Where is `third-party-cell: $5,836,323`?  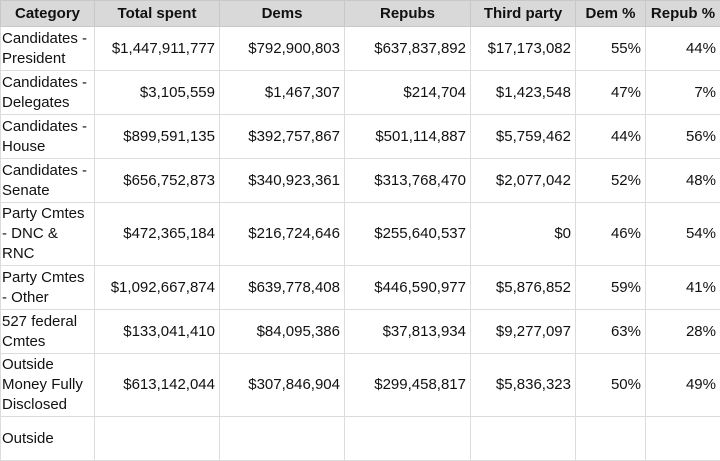 third-party-cell: $5,836,323 is located at coordinates (523, 385).